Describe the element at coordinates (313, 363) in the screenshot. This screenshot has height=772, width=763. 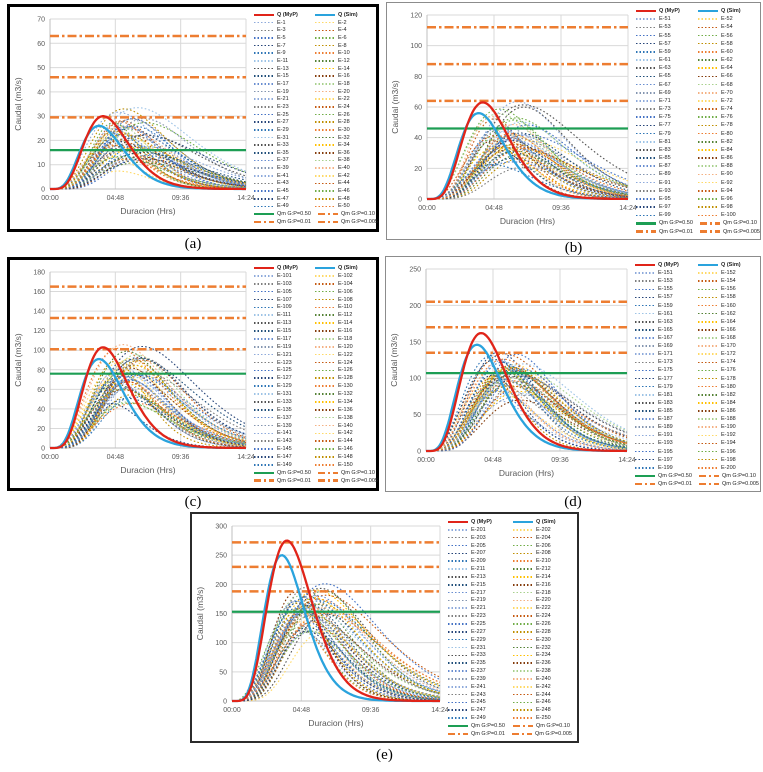
I see `legend-row: E-123 E-124` at that location.